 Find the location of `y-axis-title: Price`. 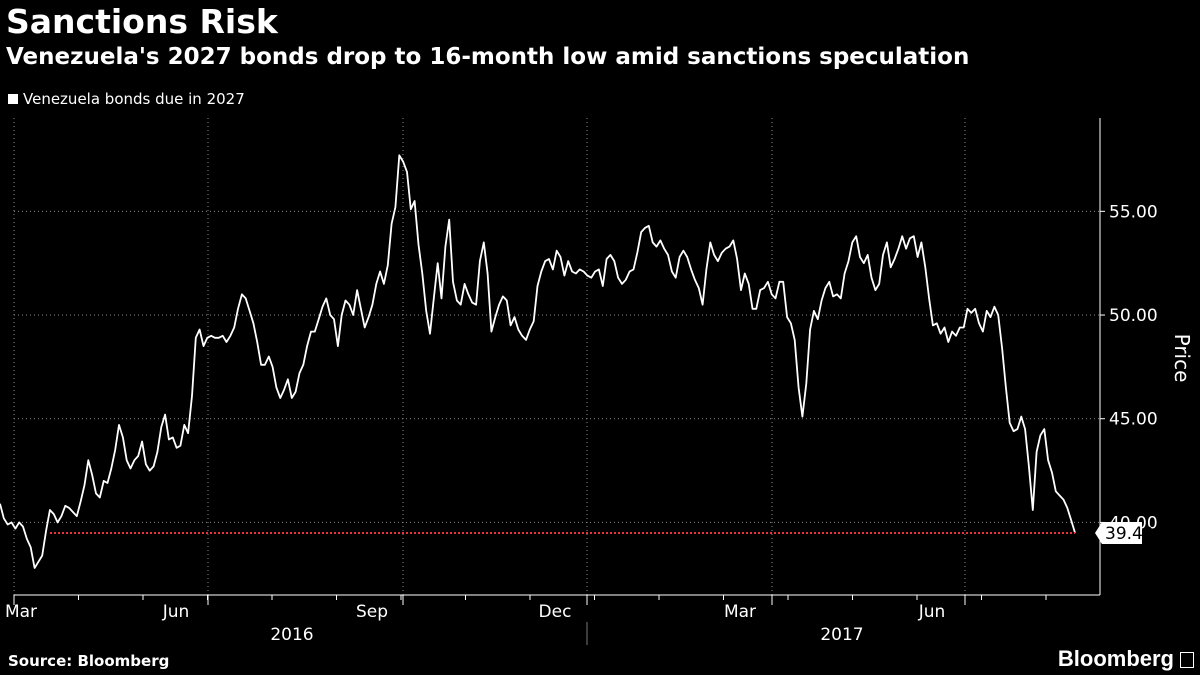

y-axis-title: Price is located at coordinates (1182, 358).